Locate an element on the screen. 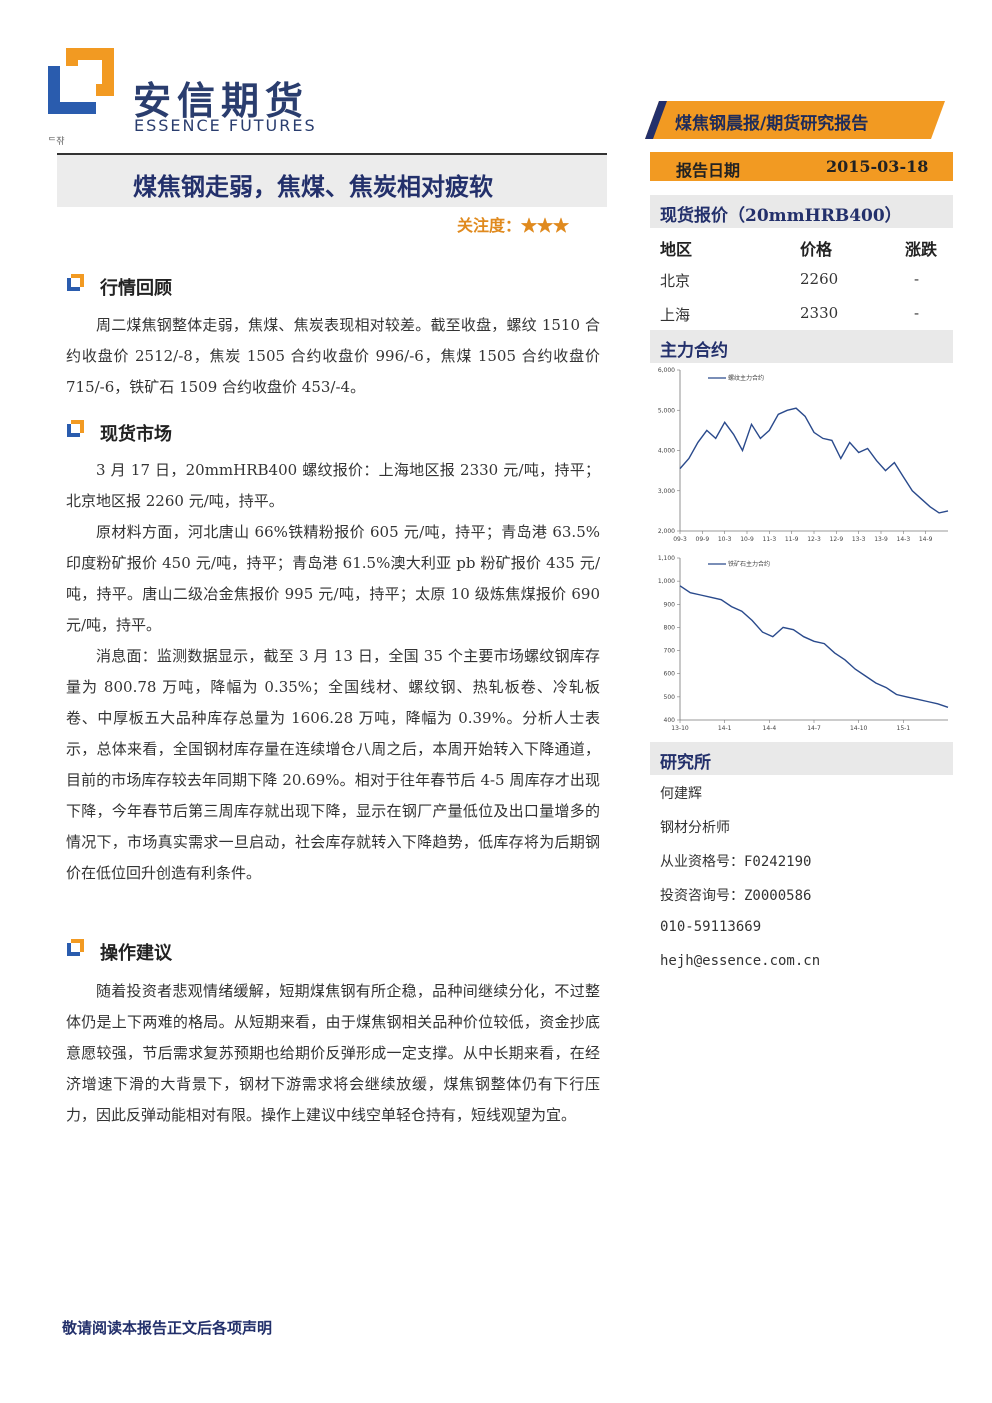 The height and width of the screenshot is (1403, 992). y-tick-label: 2,000 is located at coordinates (666, 531).